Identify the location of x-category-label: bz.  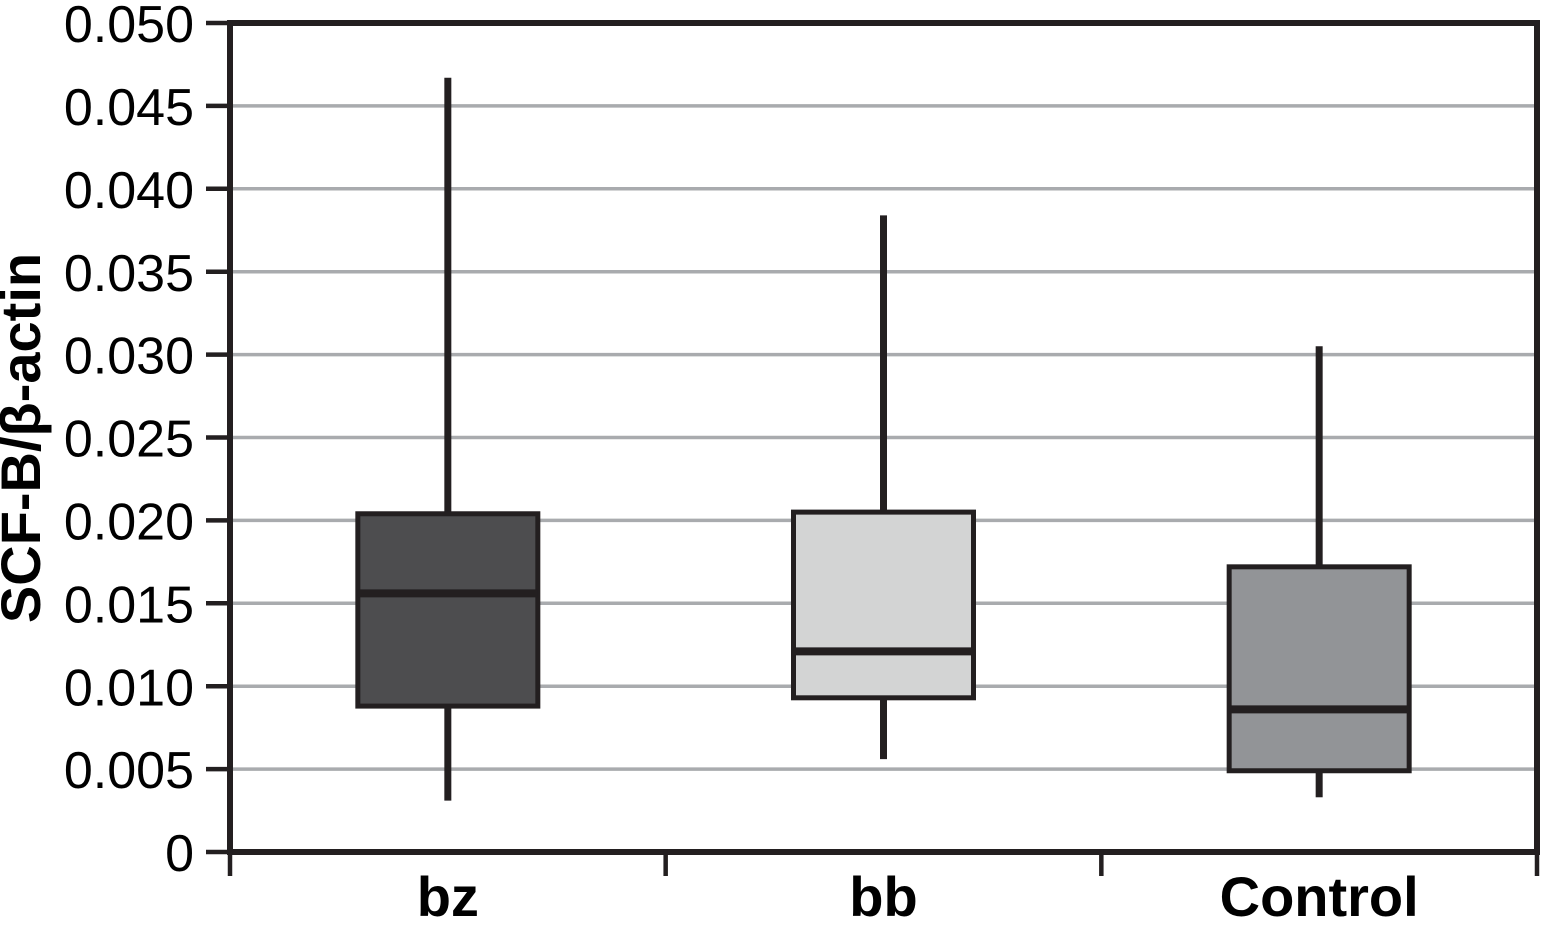
(448, 895).